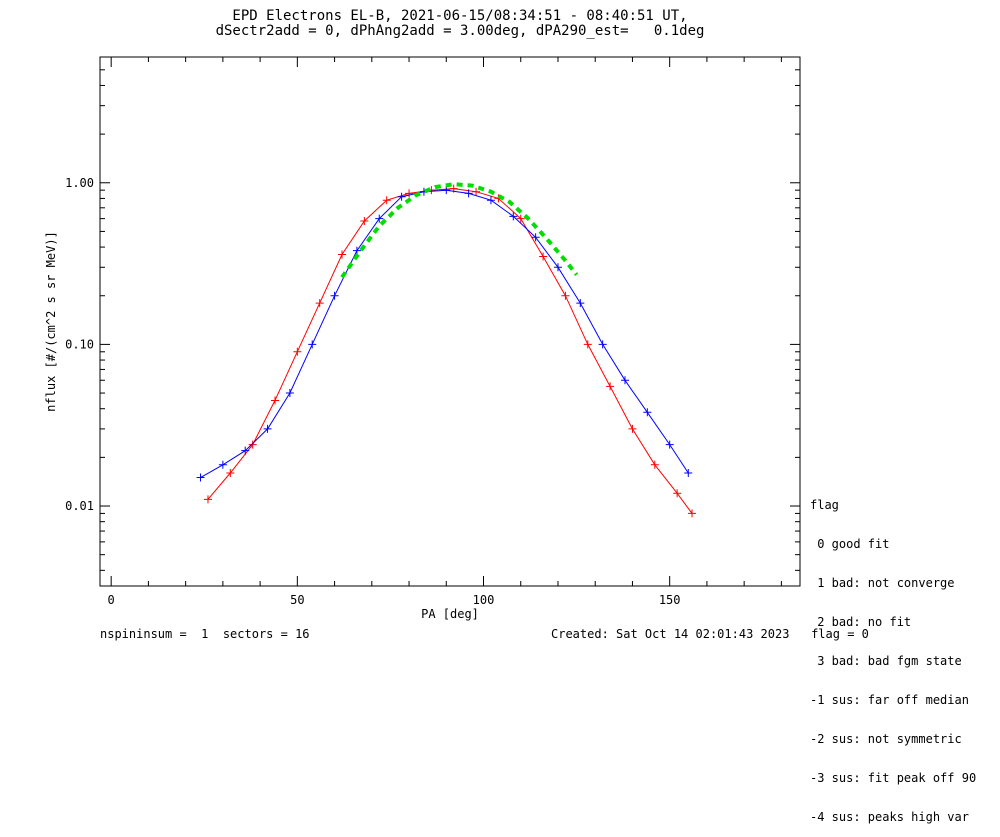  Describe the element at coordinates (79, 344) in the screenshot. I see `y-tick-label: 0.10` at that location.